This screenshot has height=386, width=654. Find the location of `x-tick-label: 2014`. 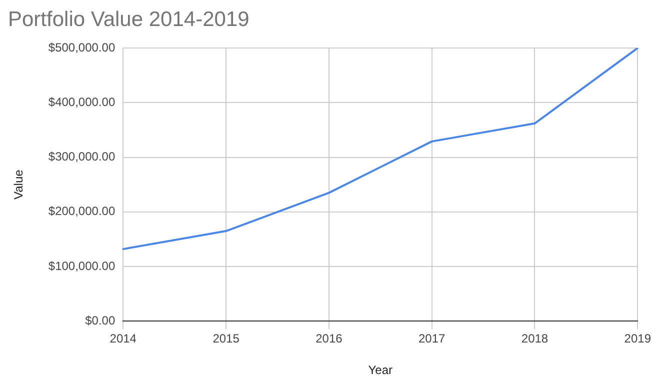

x-tick-label: 2014 is located at coordinates (123, 339).